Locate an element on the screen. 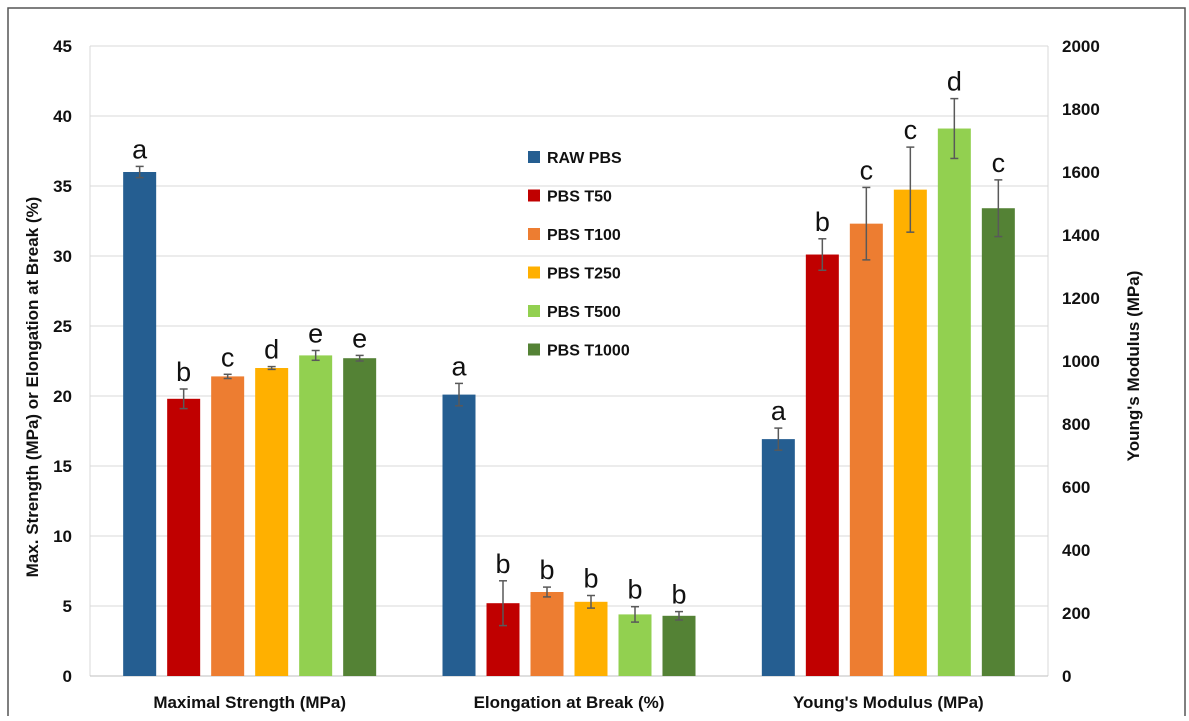 This screenshot has width=1189, height=721. legend-label: PBS T250 is located at coordinates (584, 274).